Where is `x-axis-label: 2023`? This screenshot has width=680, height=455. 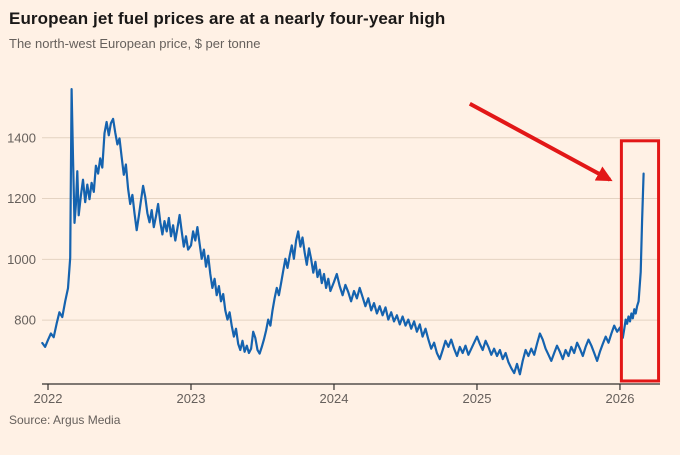
x-axis-label: 2023 is located at coordinates (191, 398).